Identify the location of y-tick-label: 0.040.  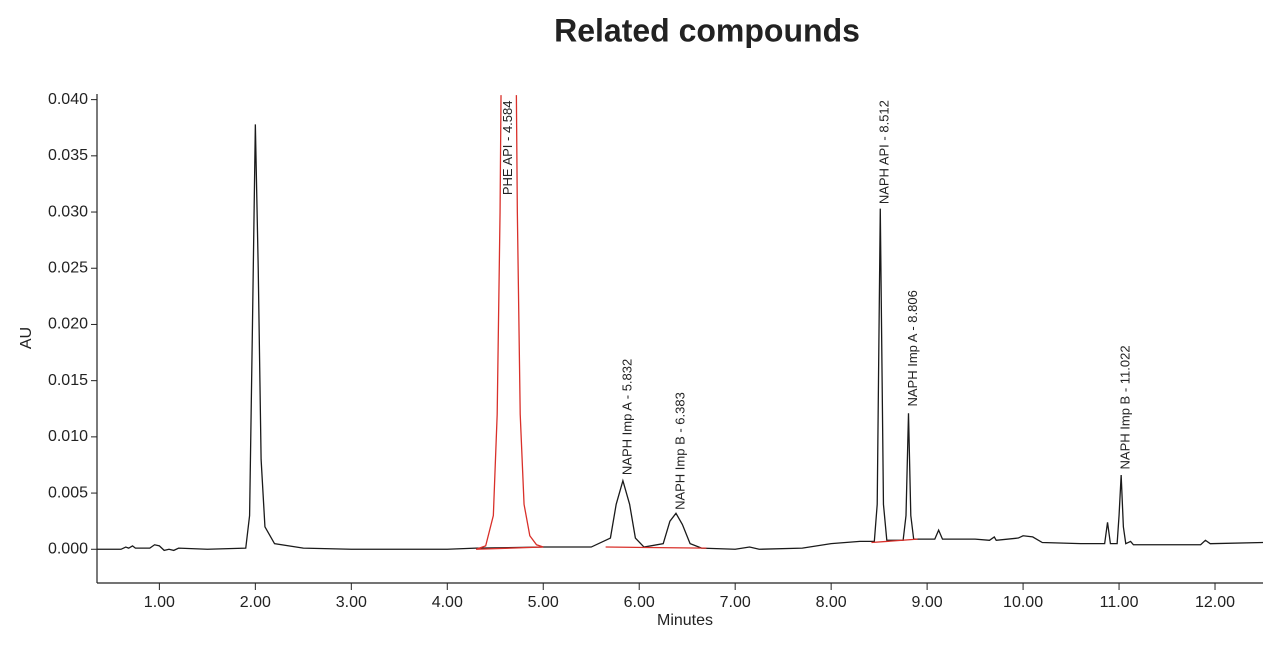
(68, 99).